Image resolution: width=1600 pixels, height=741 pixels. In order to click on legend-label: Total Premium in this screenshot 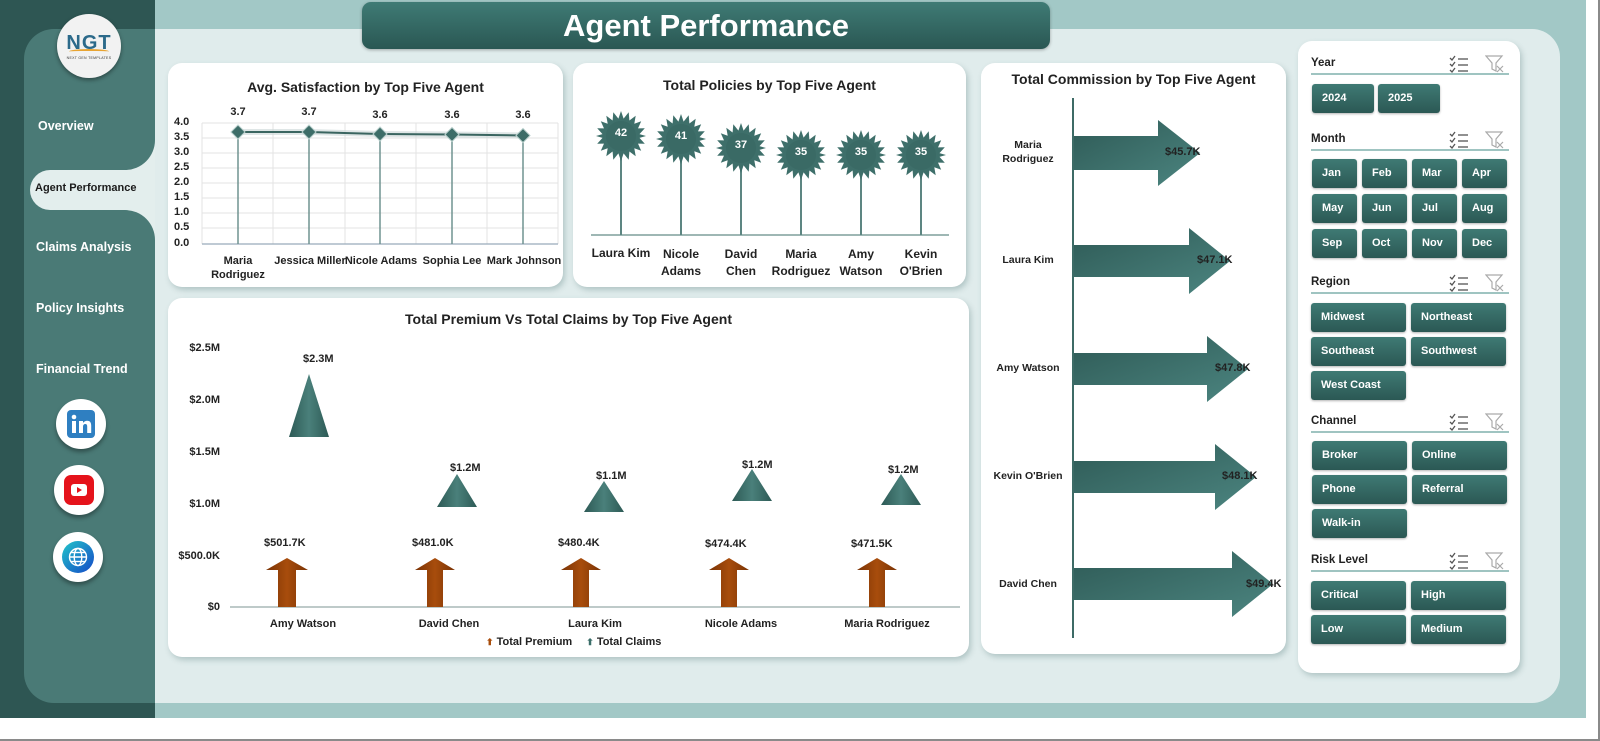, I will do `click(534, 642)`.